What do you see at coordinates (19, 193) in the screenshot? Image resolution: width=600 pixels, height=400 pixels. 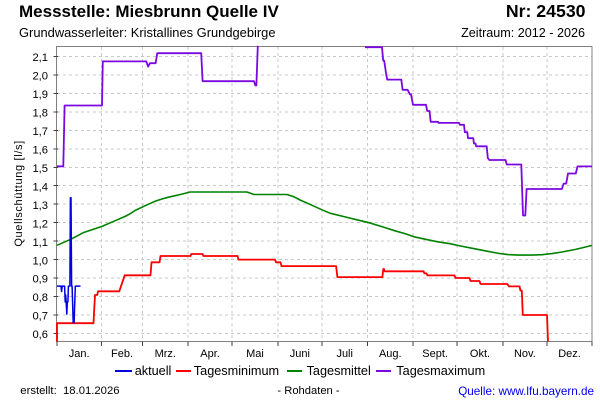 I see `svg-text: Quellschüttung [l/s]` at bounding box center [19, 193].